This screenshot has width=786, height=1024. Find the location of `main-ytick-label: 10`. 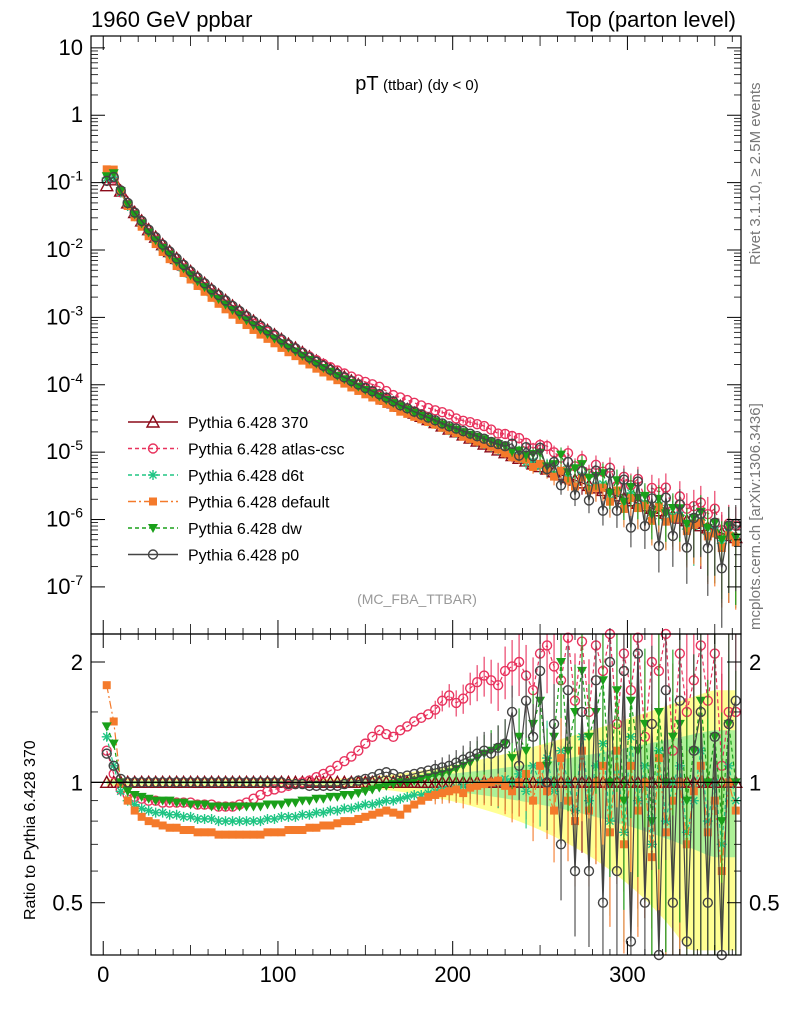

main-ytick-label: 10 is located at coordinates (71, 47).